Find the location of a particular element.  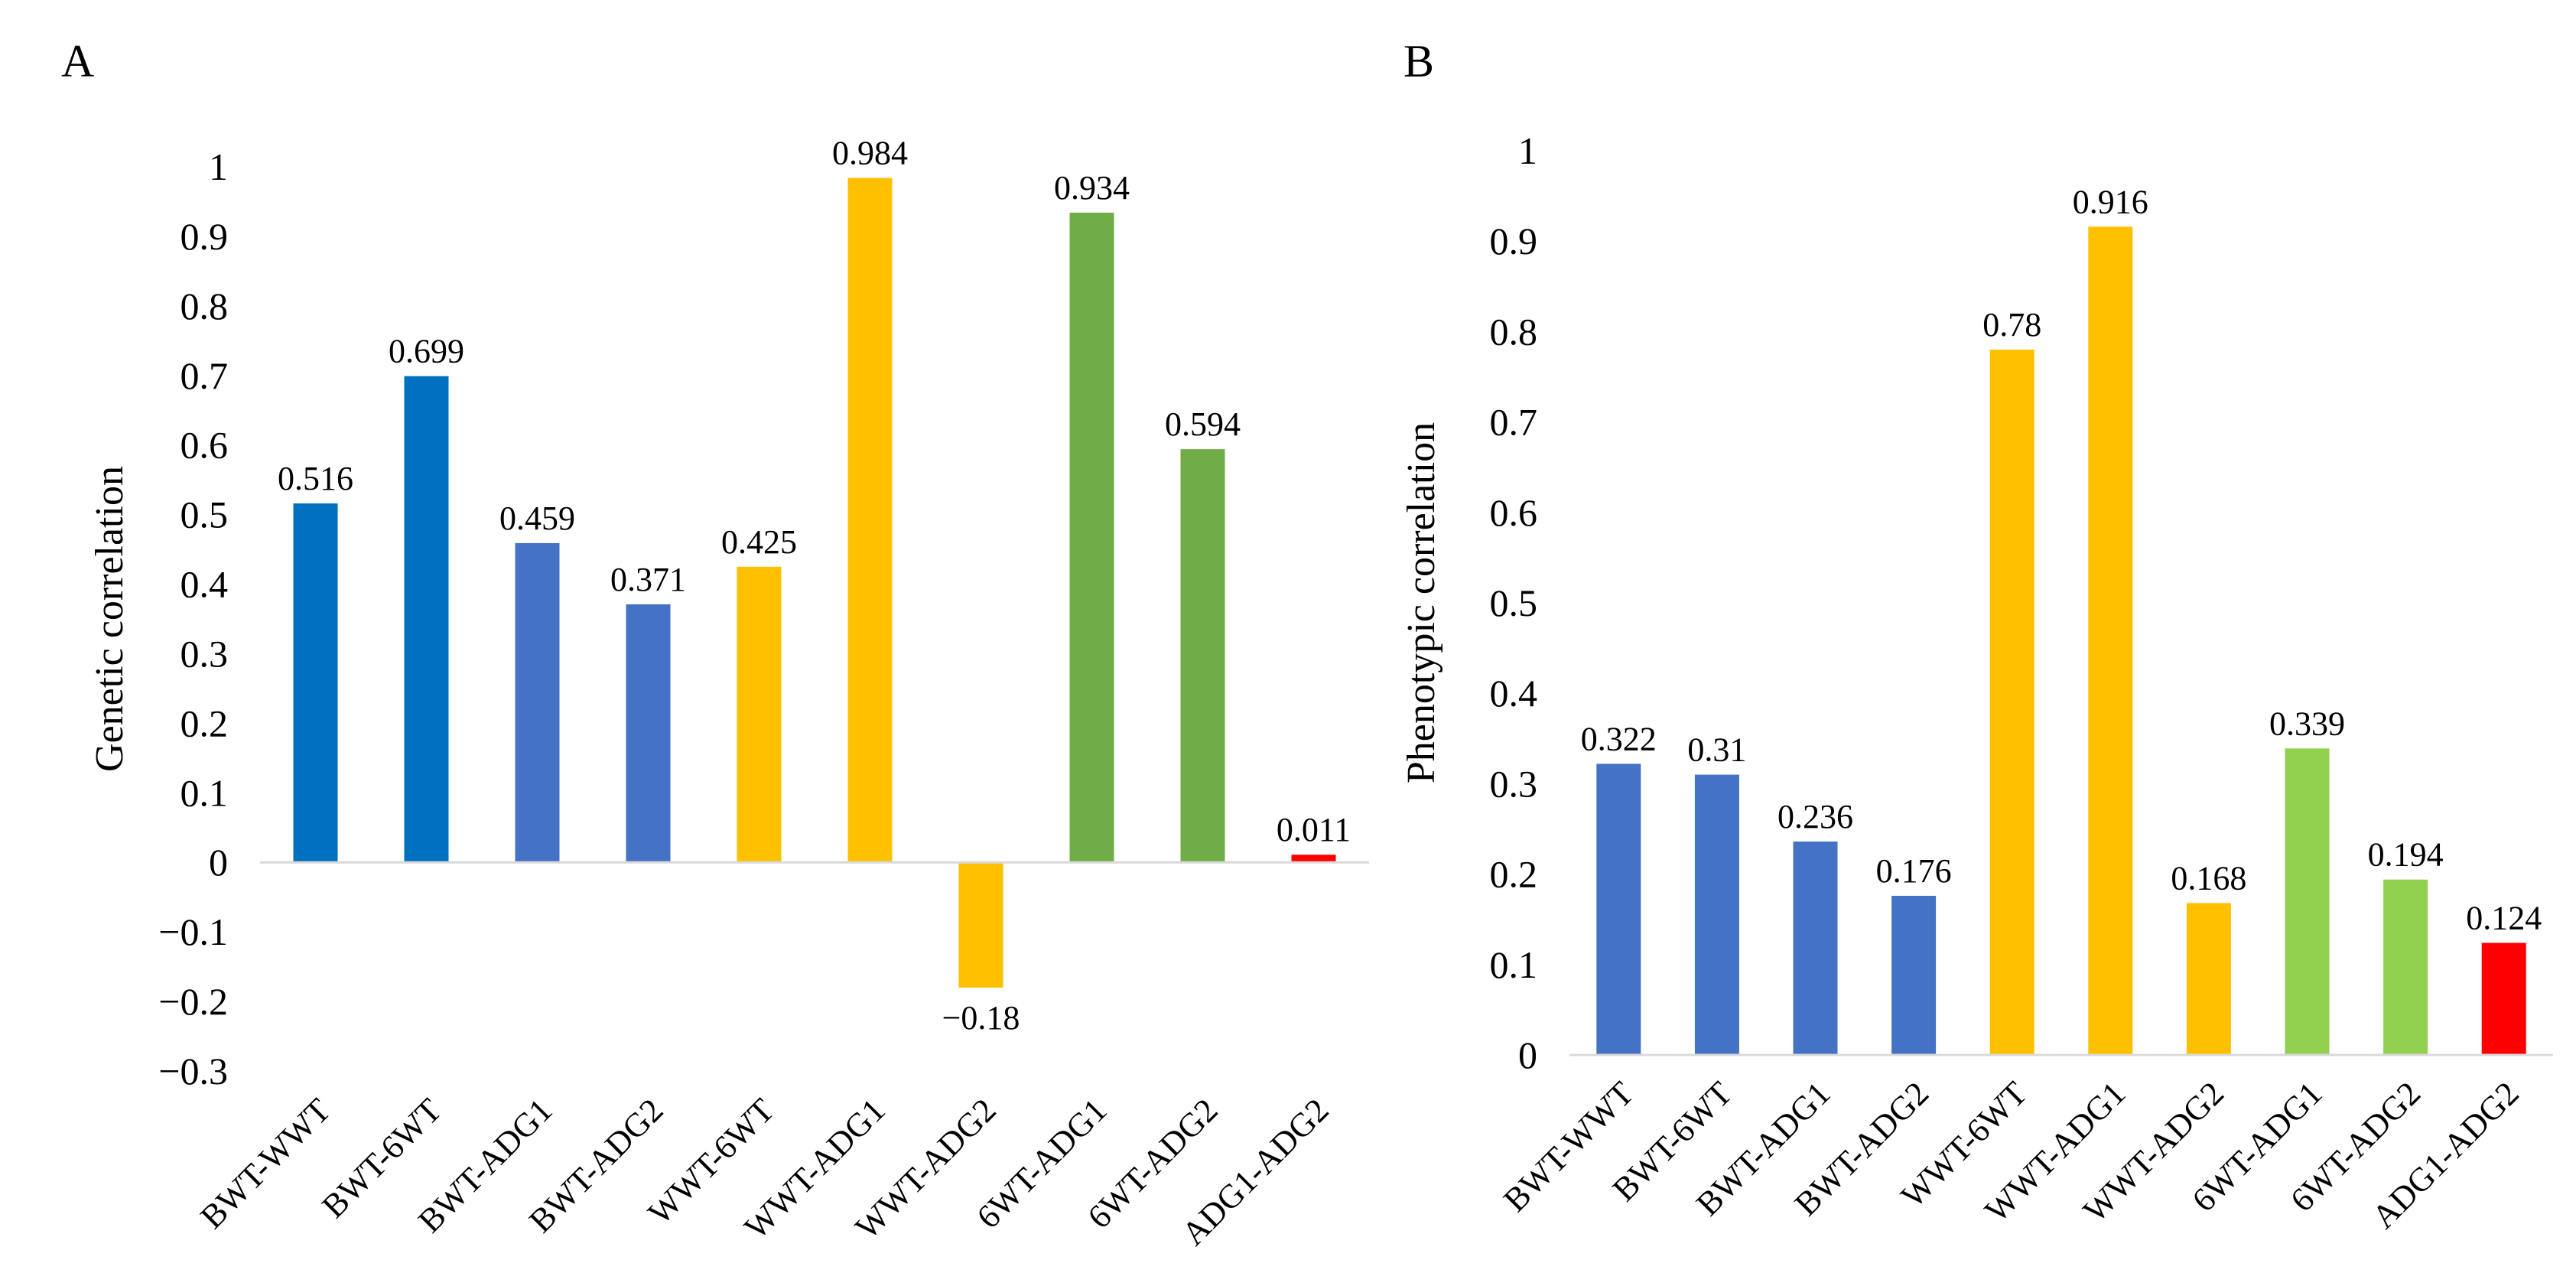

data-label: 0.194 is located at coordinates (2406, 855).